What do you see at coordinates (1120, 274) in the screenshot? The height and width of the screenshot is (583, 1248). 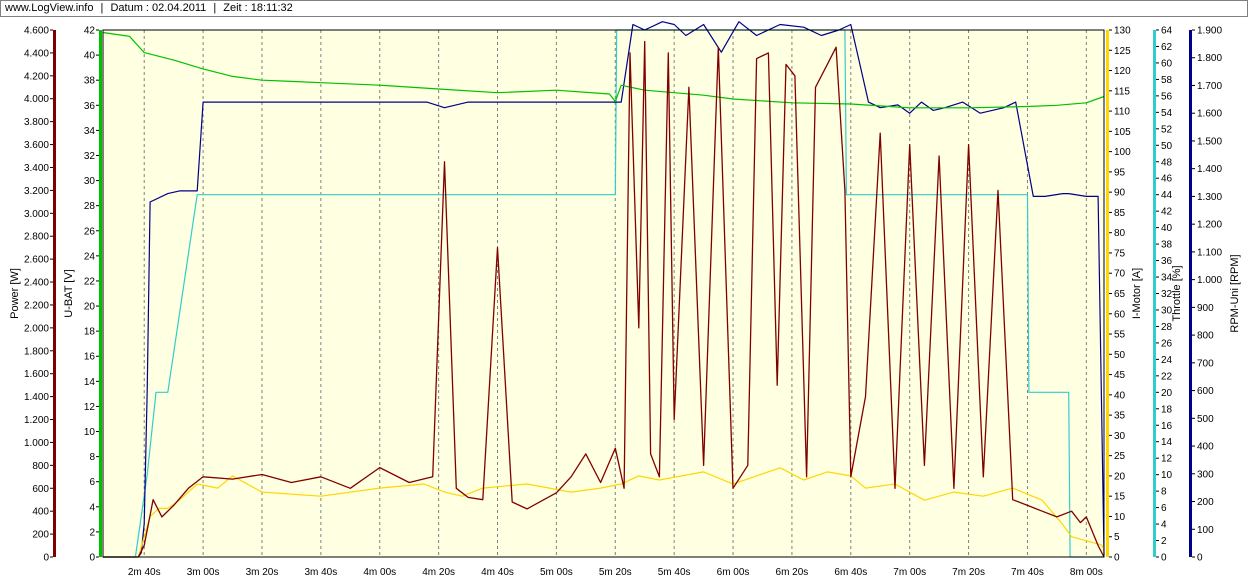 I see `imotor-tick-label: 70` at bounding box center [1120, 274].